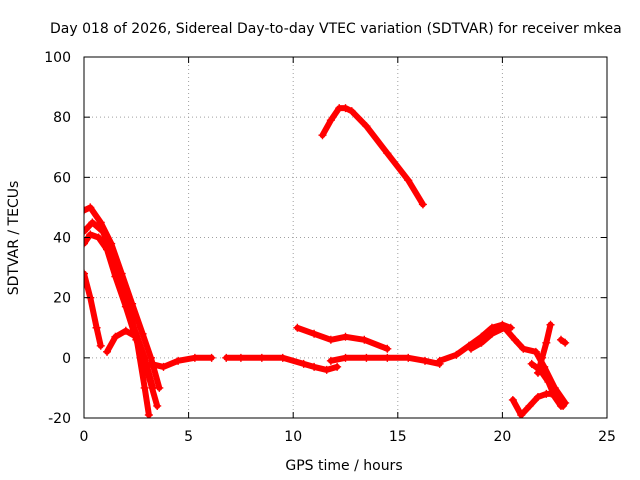 The image size is (640, 480). I want to click on series-sat-p, so click(563, 341).